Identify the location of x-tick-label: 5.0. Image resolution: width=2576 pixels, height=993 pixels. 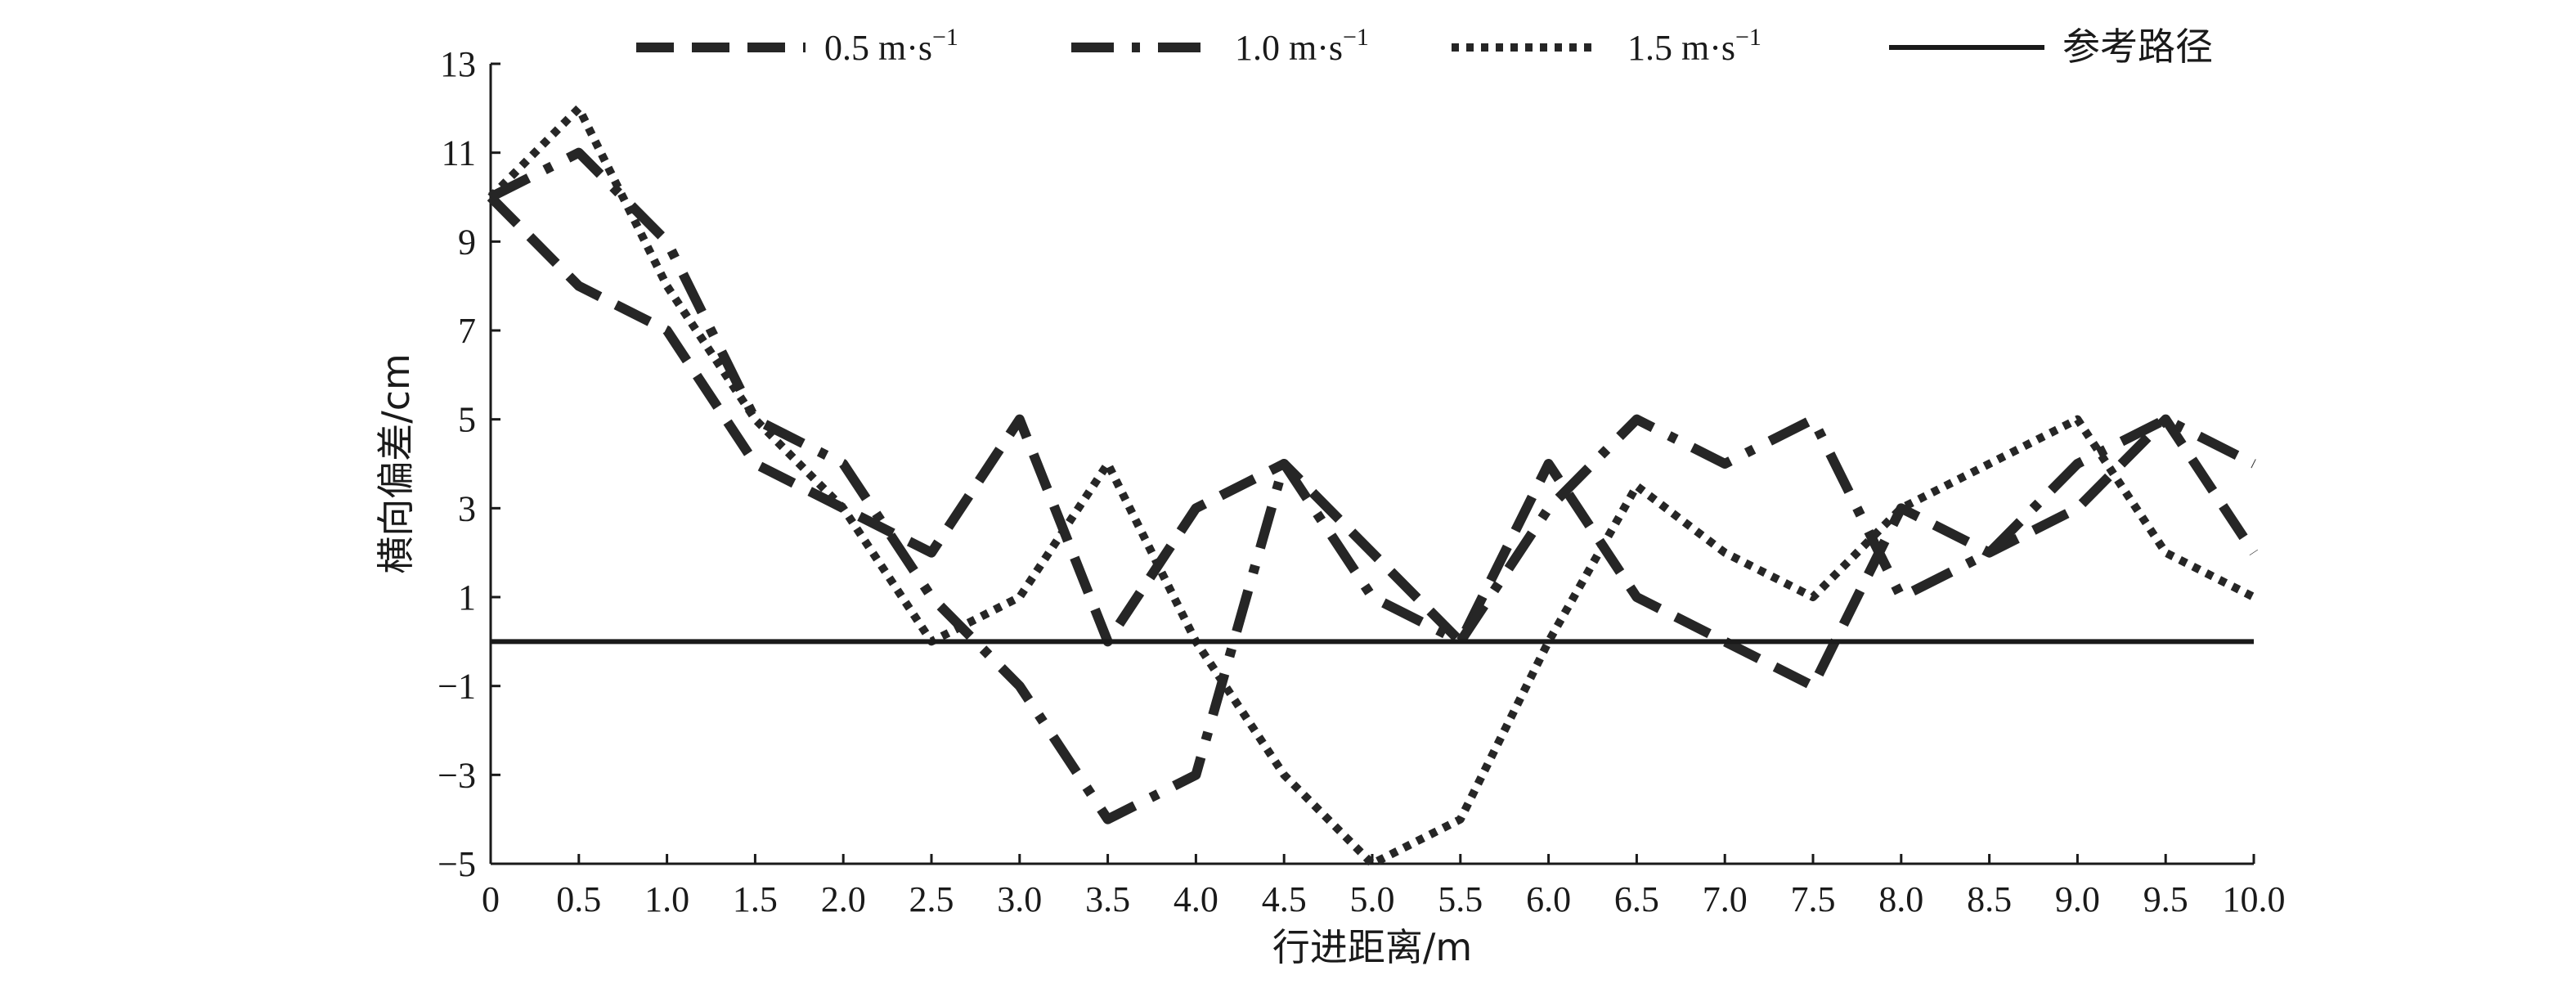
(1372, 899).